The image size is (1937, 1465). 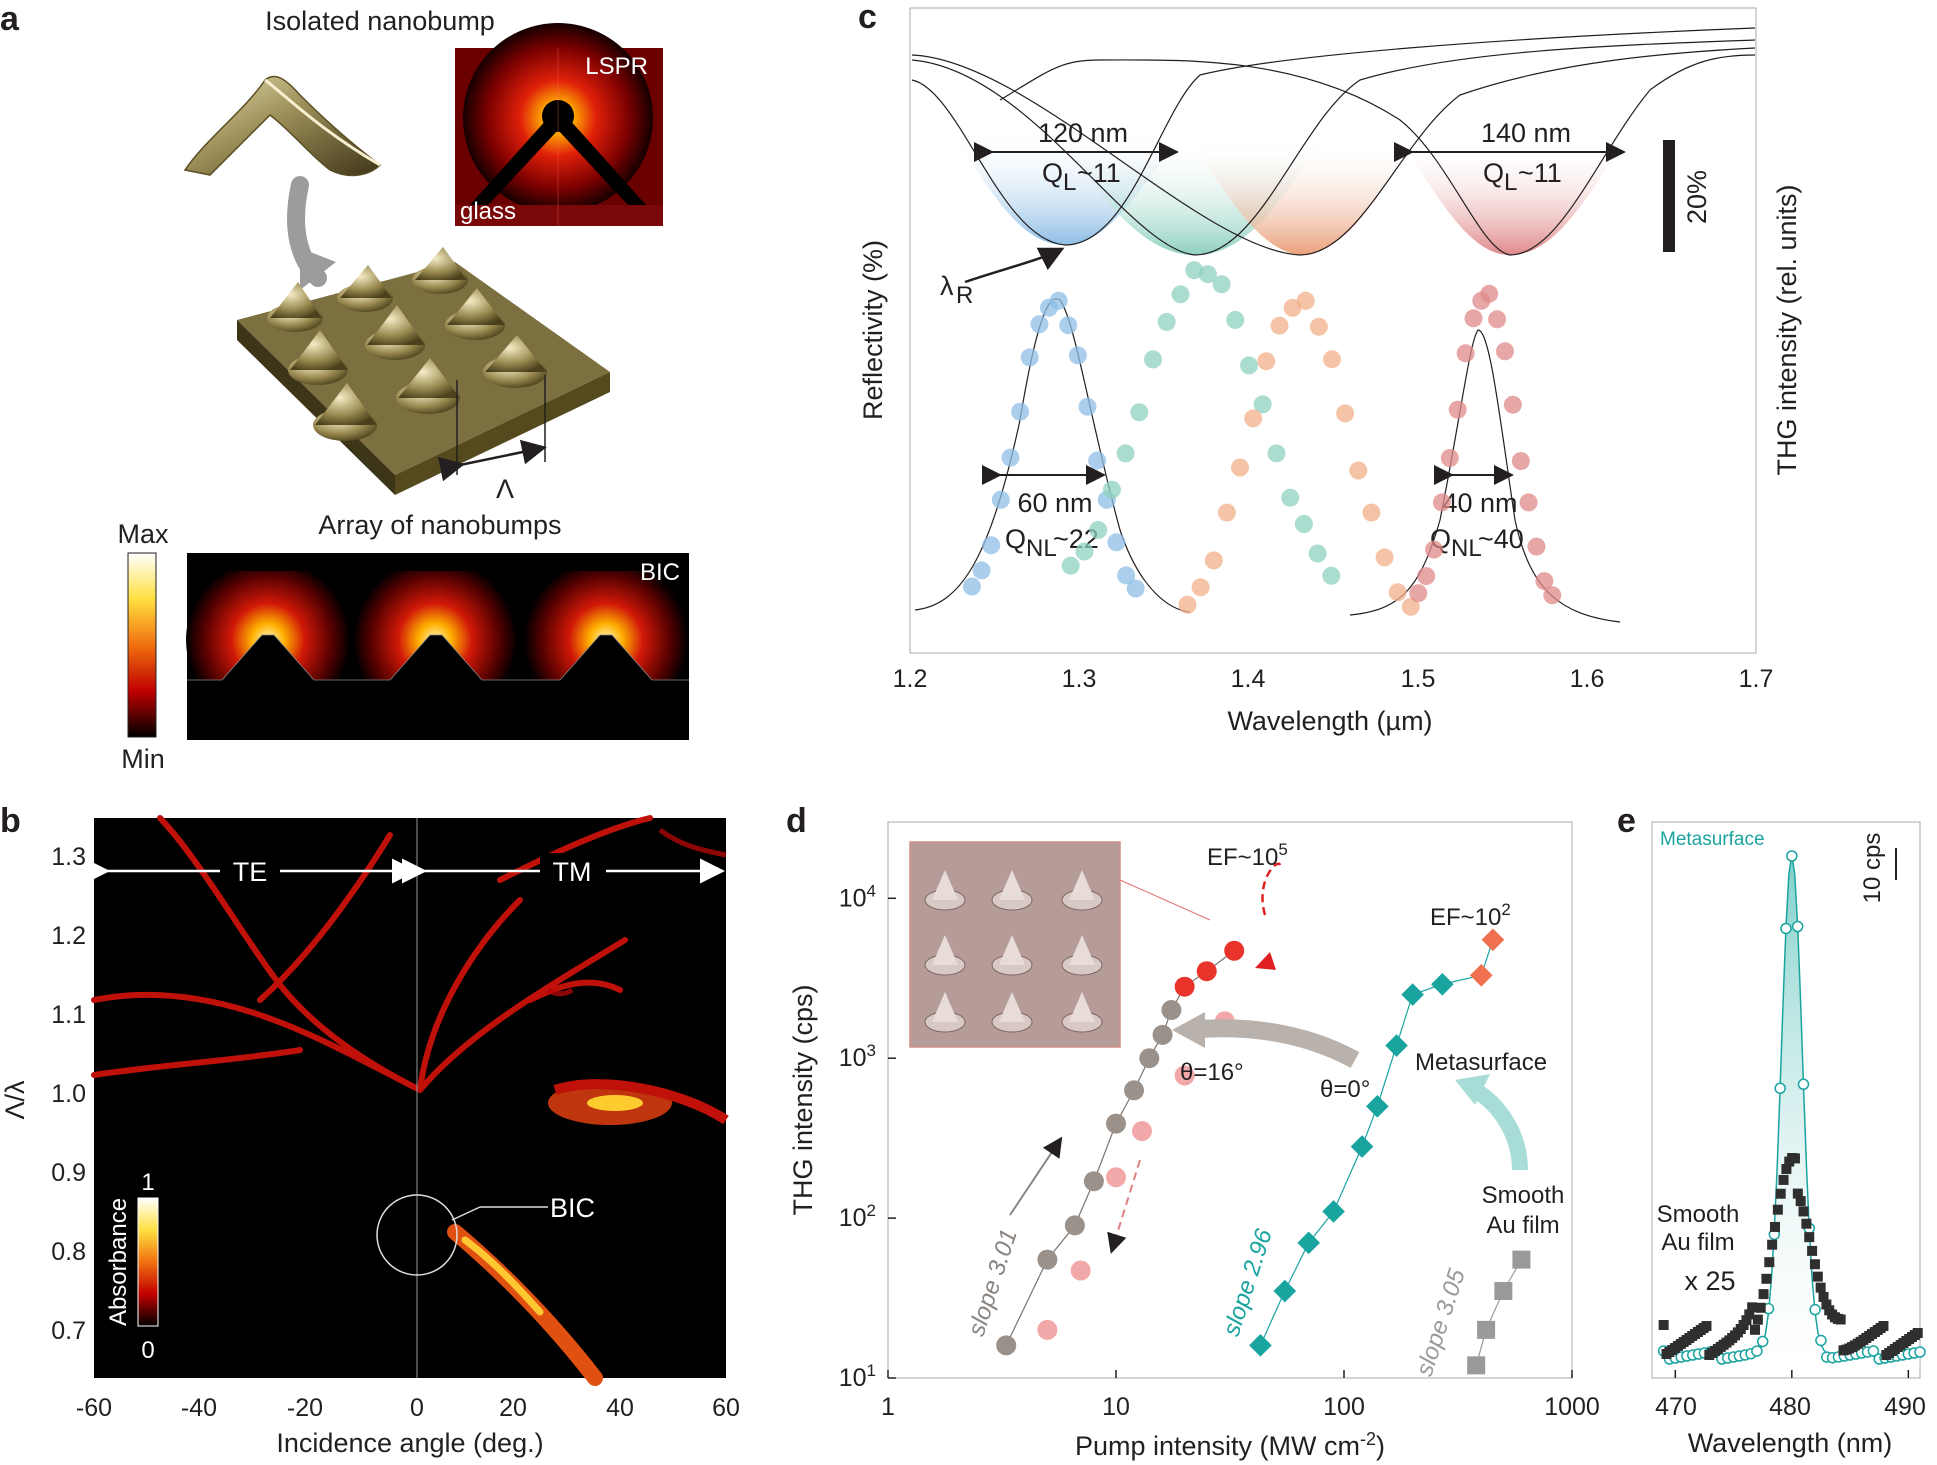 I want to click on theta-arrow, so click(x=1274, y=1043).